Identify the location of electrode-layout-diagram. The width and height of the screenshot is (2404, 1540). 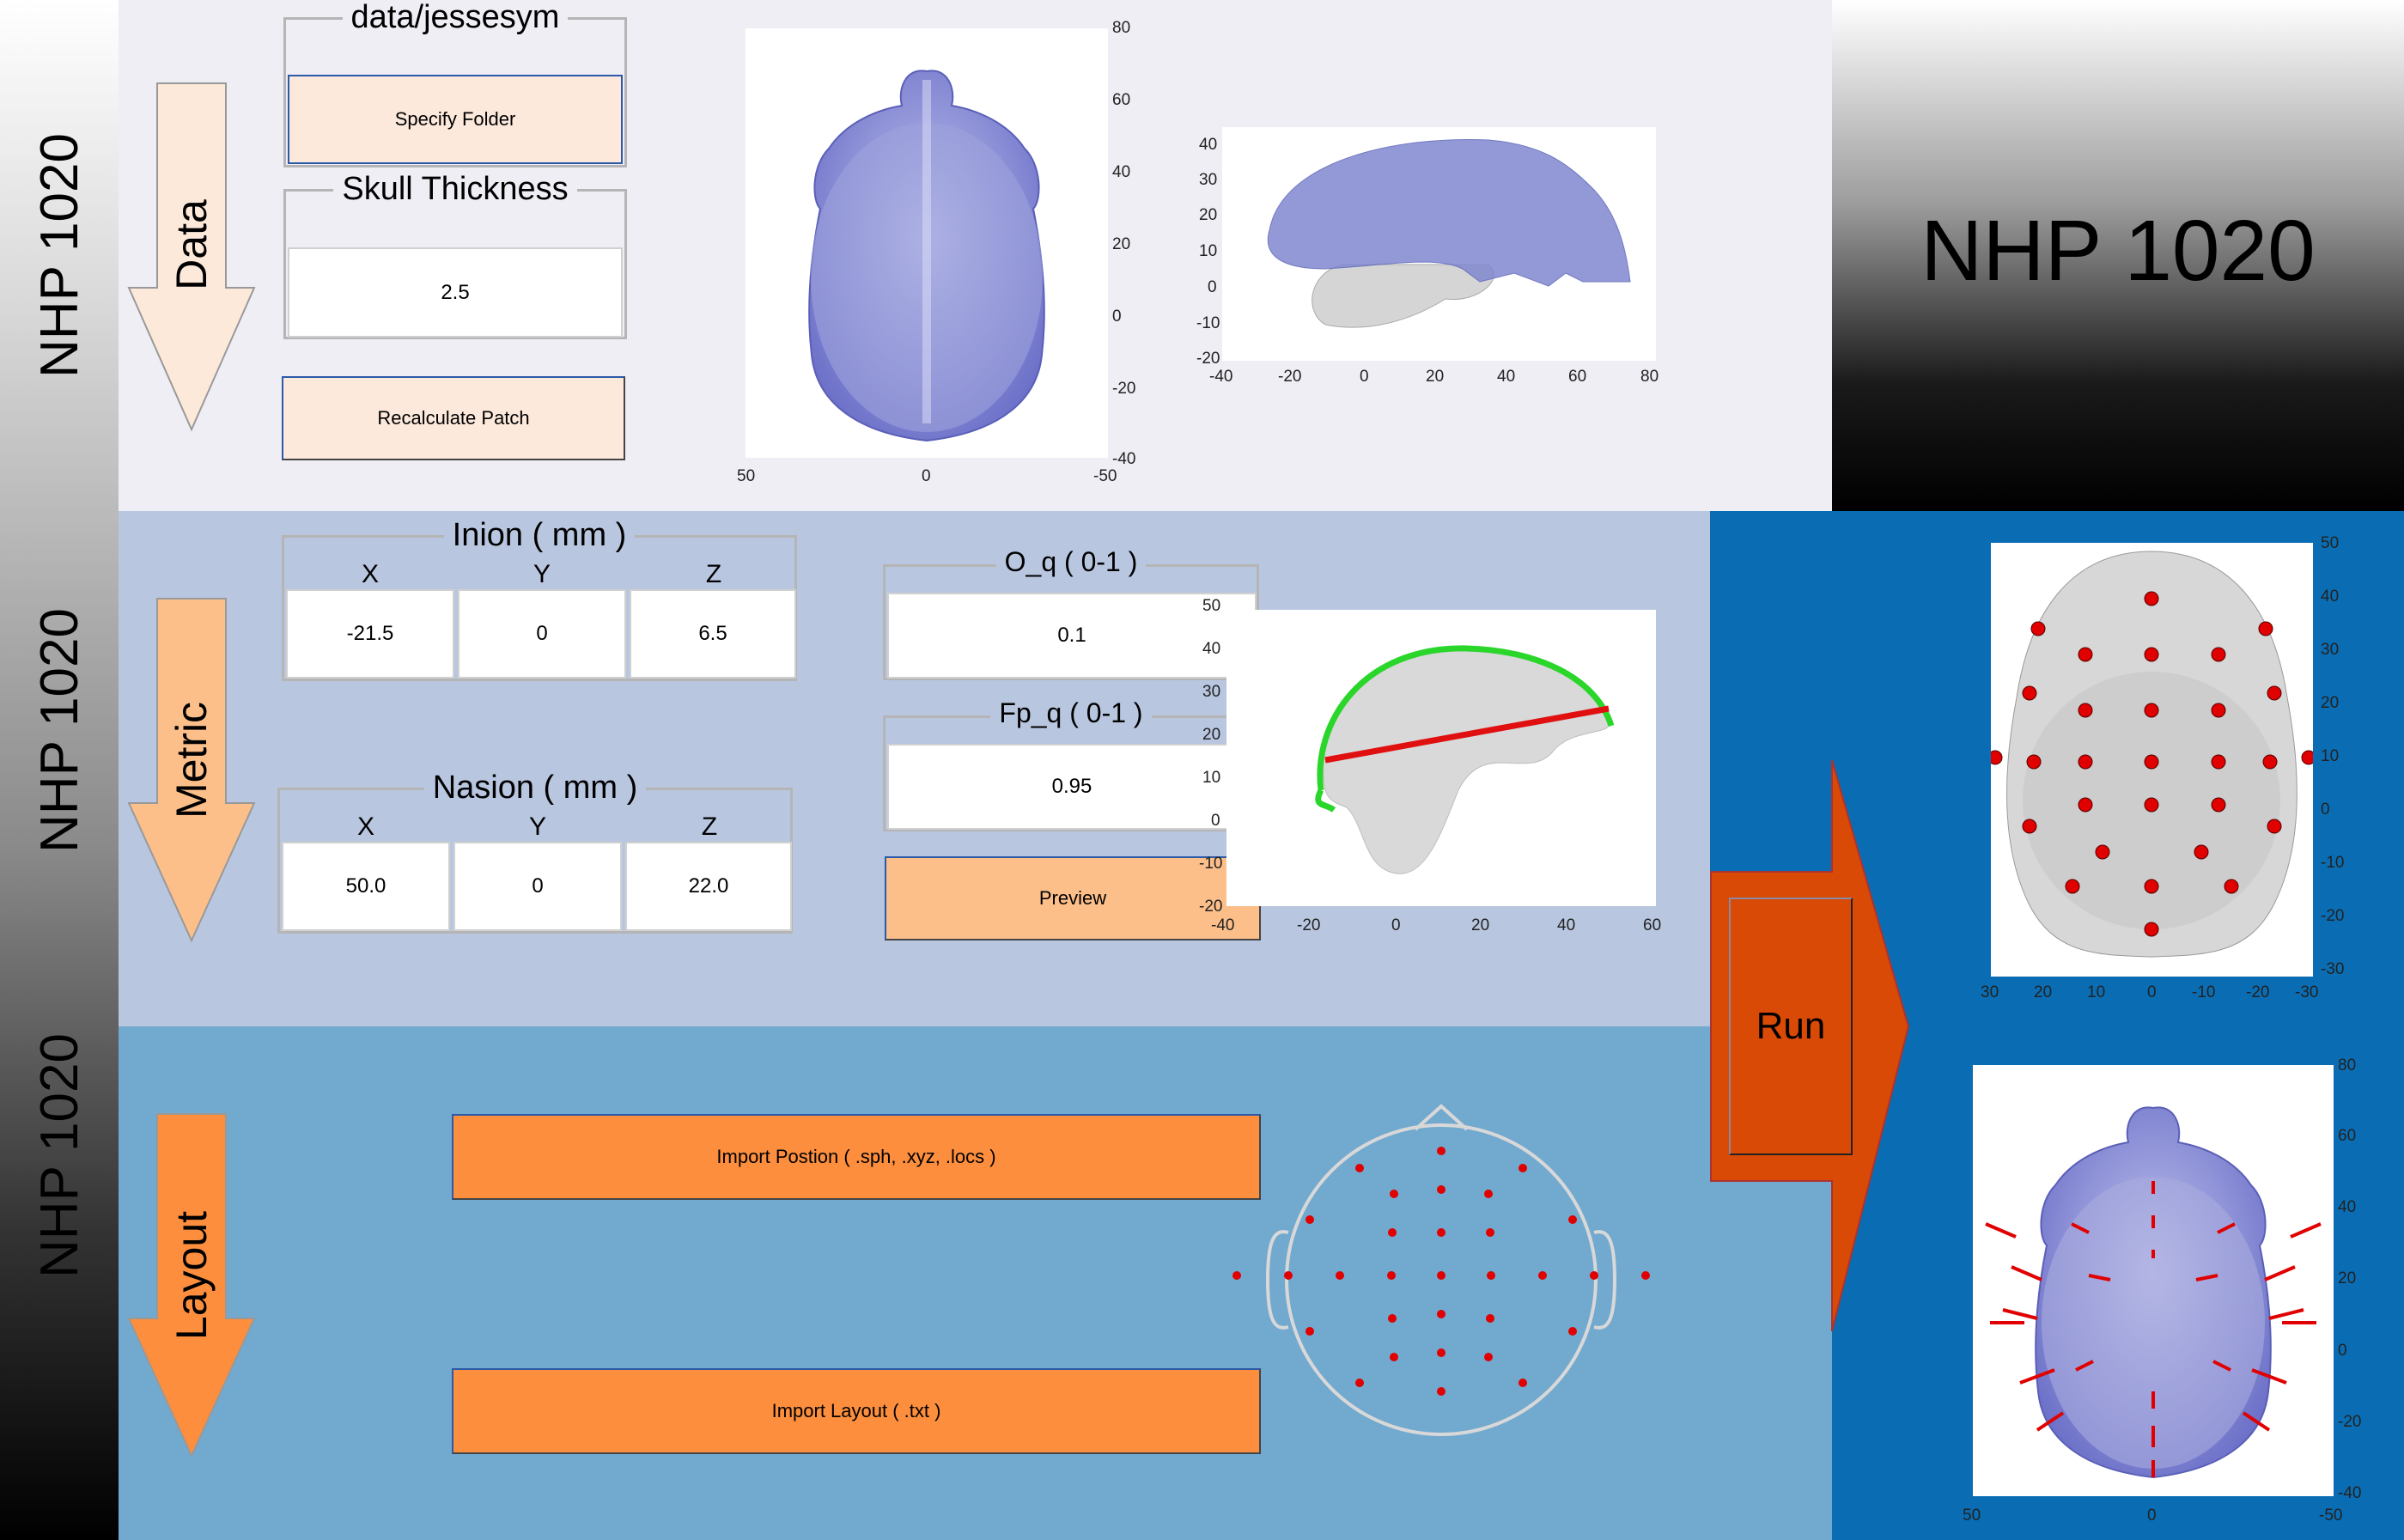
(1441, 1288).